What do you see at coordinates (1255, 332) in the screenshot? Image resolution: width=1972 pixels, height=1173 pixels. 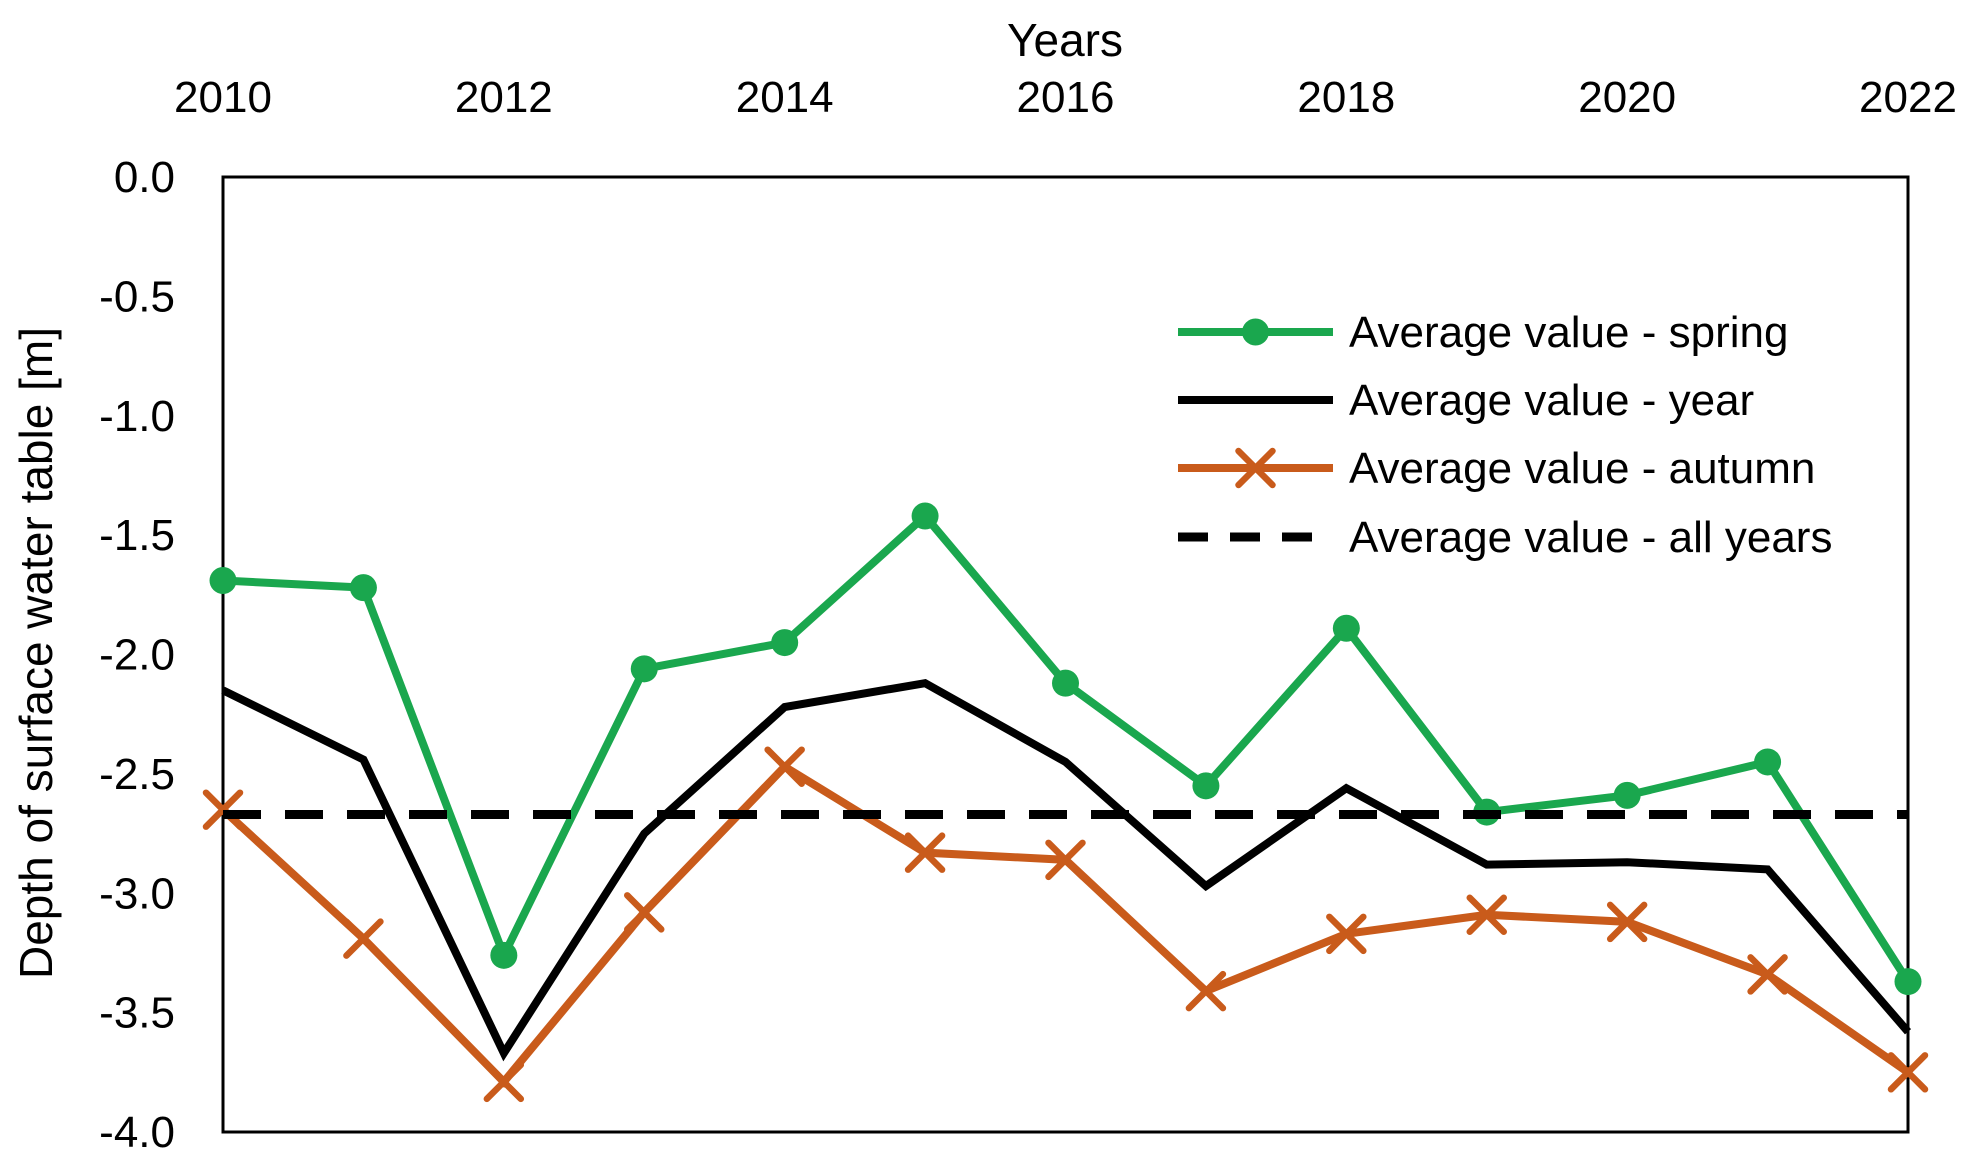 I see `legend-circle-marker` at bounding box center [1255, 332].